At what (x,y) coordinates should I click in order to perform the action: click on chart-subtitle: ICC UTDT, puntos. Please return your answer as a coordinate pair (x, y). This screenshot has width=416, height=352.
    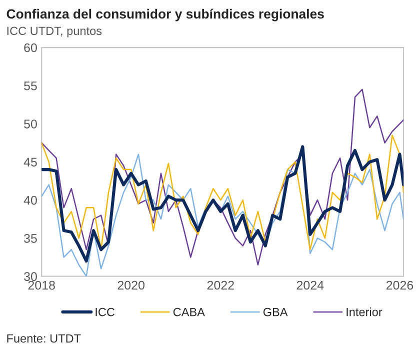
    Looking at the image, I should click on (54, 32).